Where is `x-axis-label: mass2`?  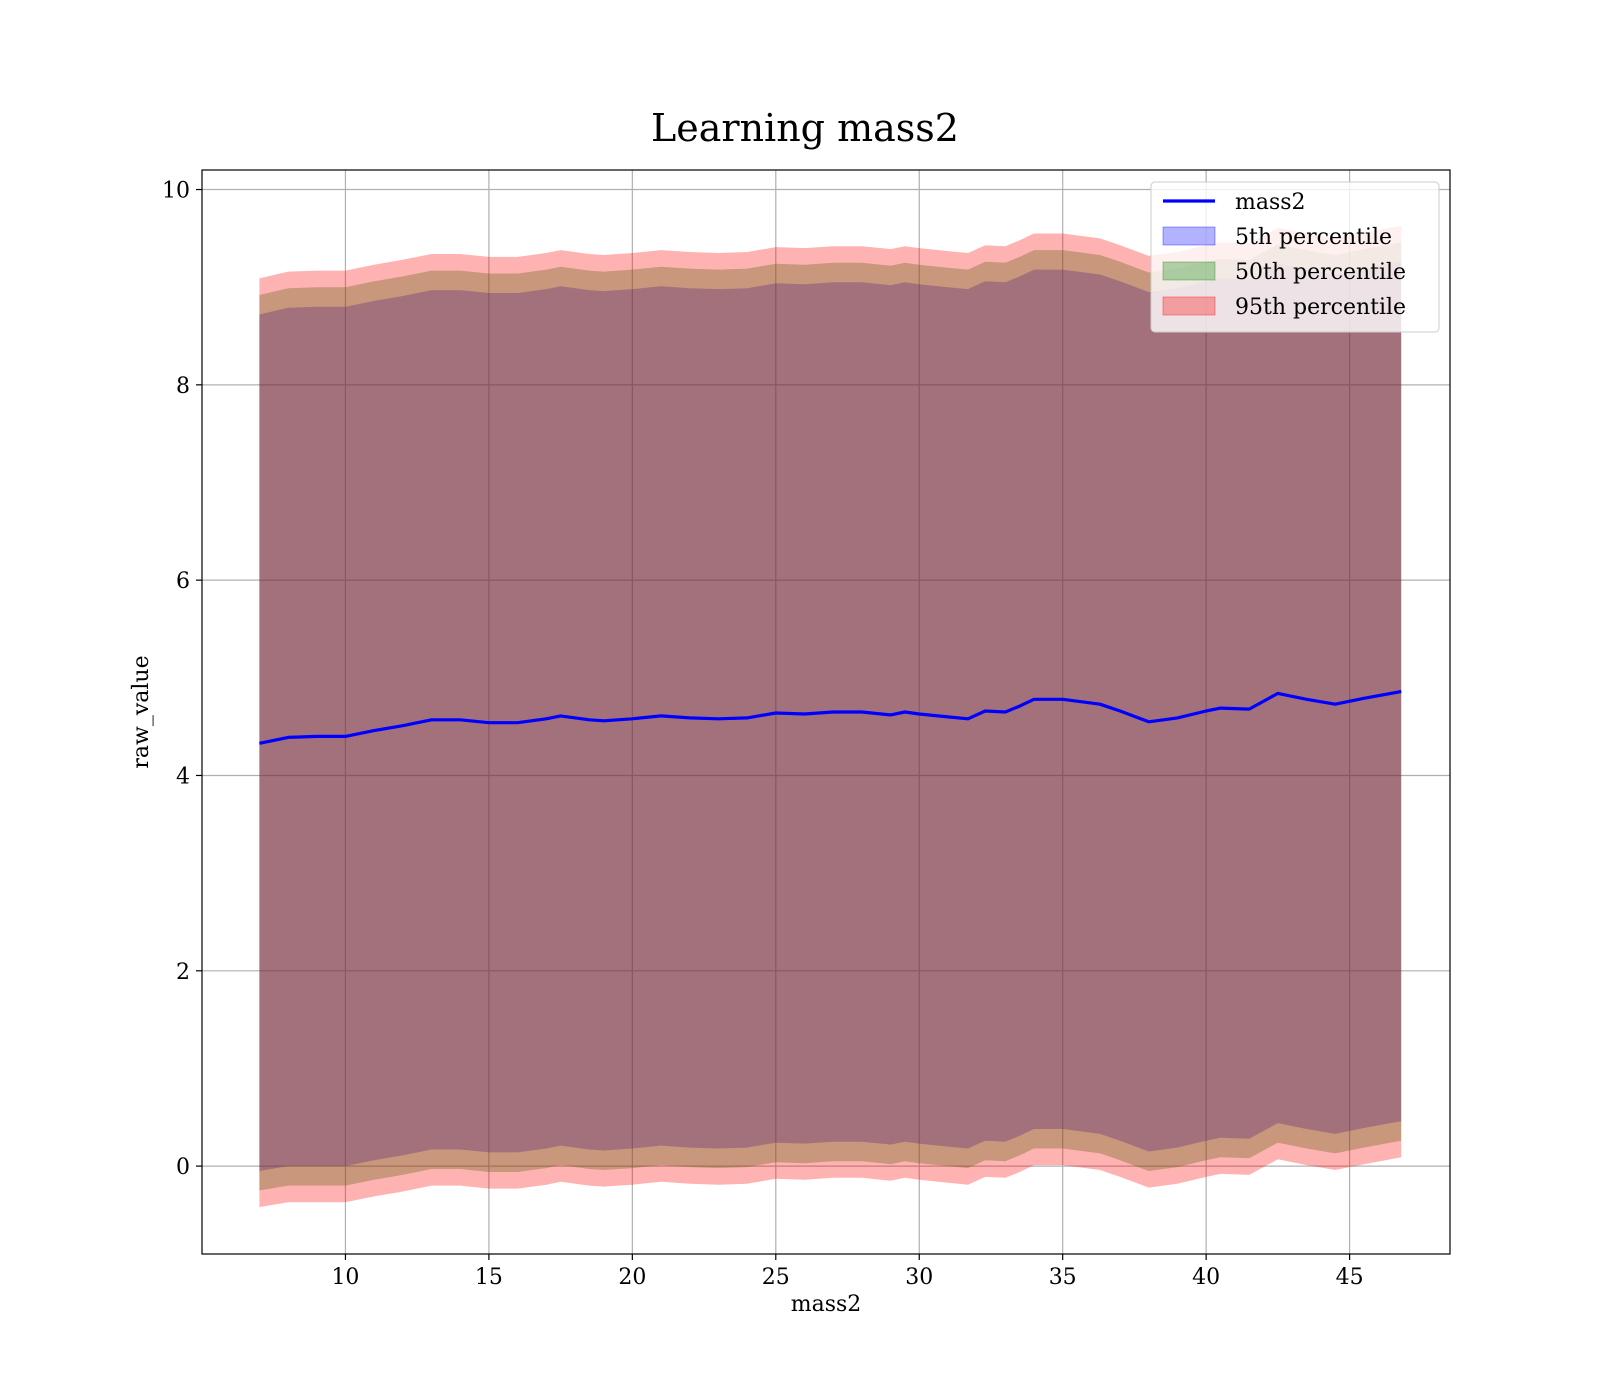
x-axis-label: mass2 is located at coordinates (826, 1304).